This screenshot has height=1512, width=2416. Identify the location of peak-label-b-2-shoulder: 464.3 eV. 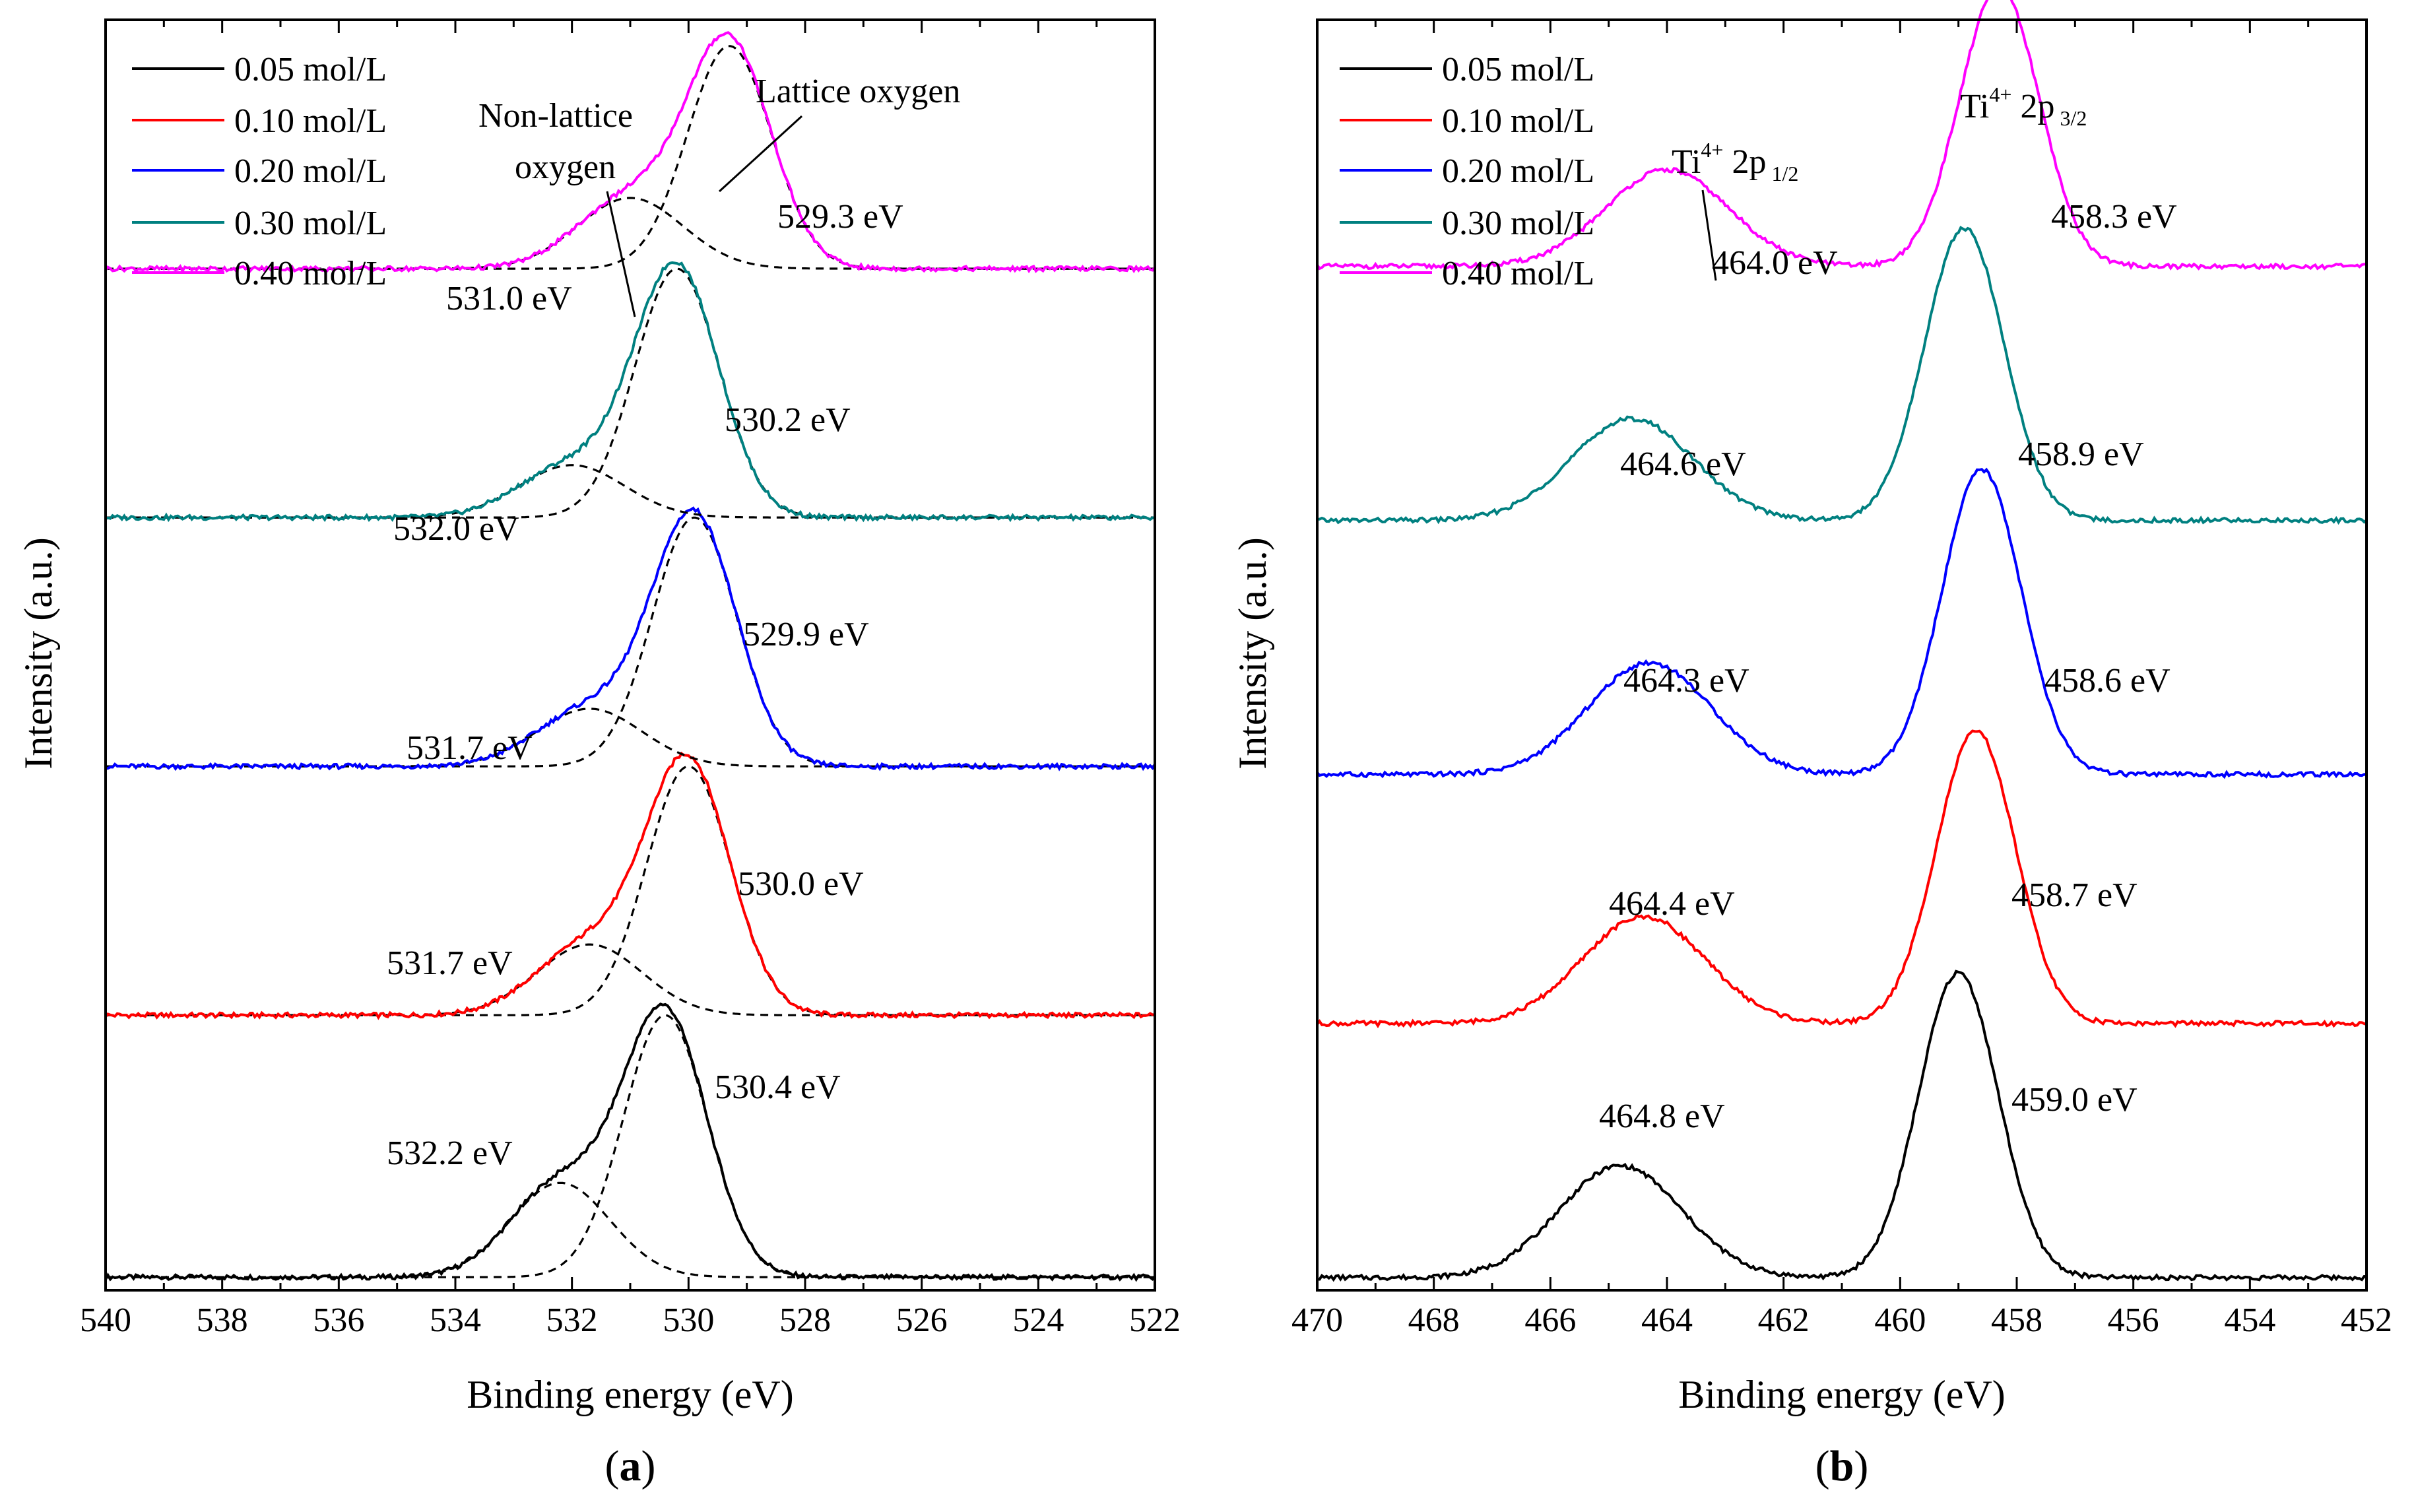
(1686, 681).